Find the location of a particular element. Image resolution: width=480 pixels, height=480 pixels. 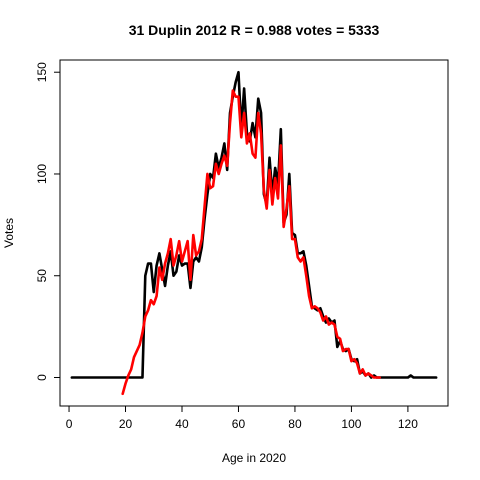

y-axis: 0 50 100 150 is located at coordinates (47, 221).